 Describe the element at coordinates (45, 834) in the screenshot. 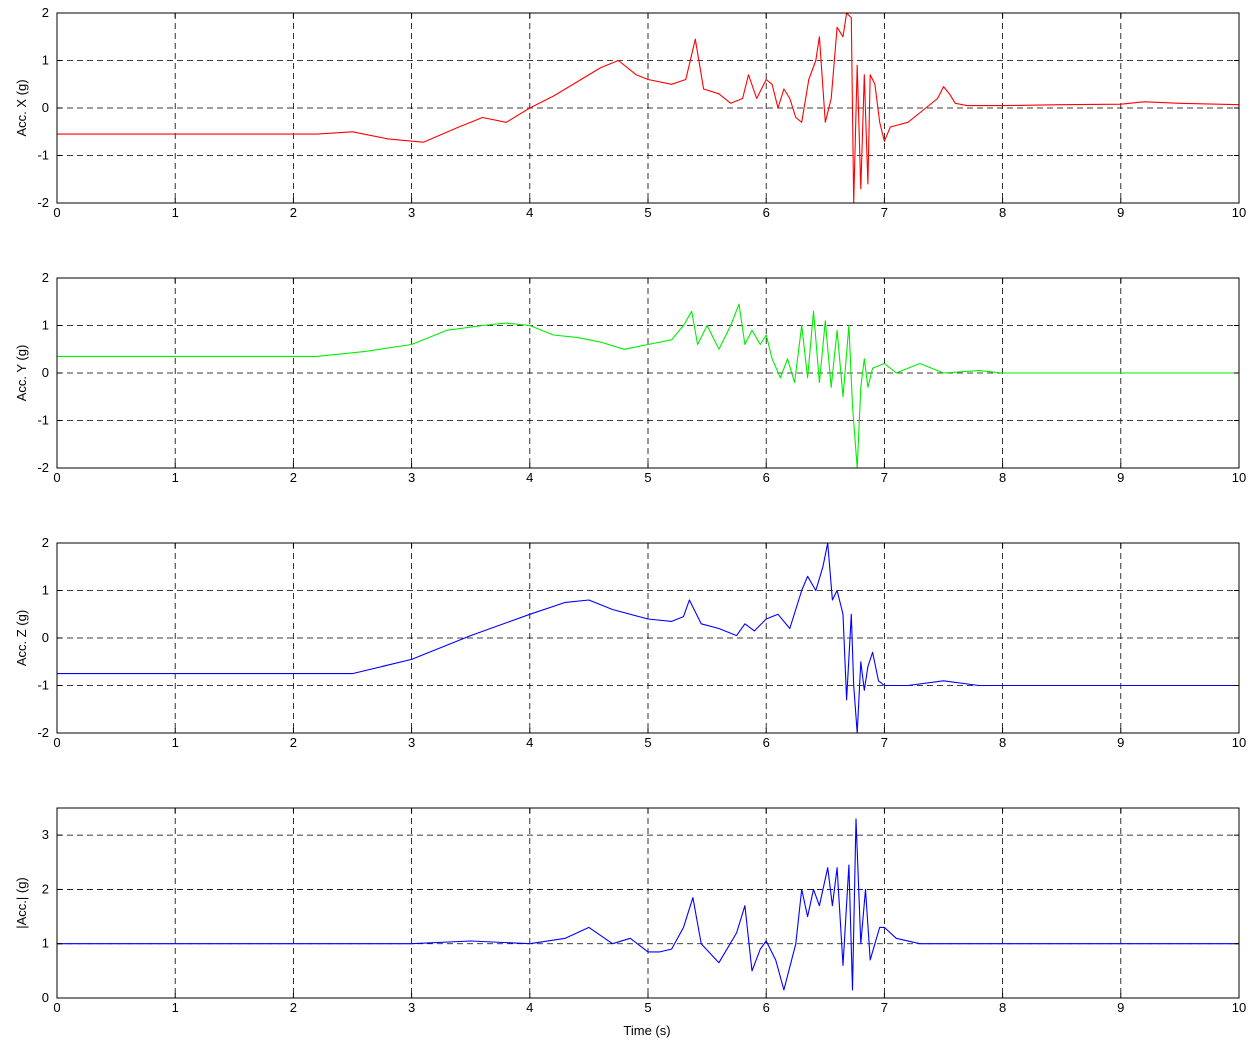

I see `y-tick-label: 3` at that location.